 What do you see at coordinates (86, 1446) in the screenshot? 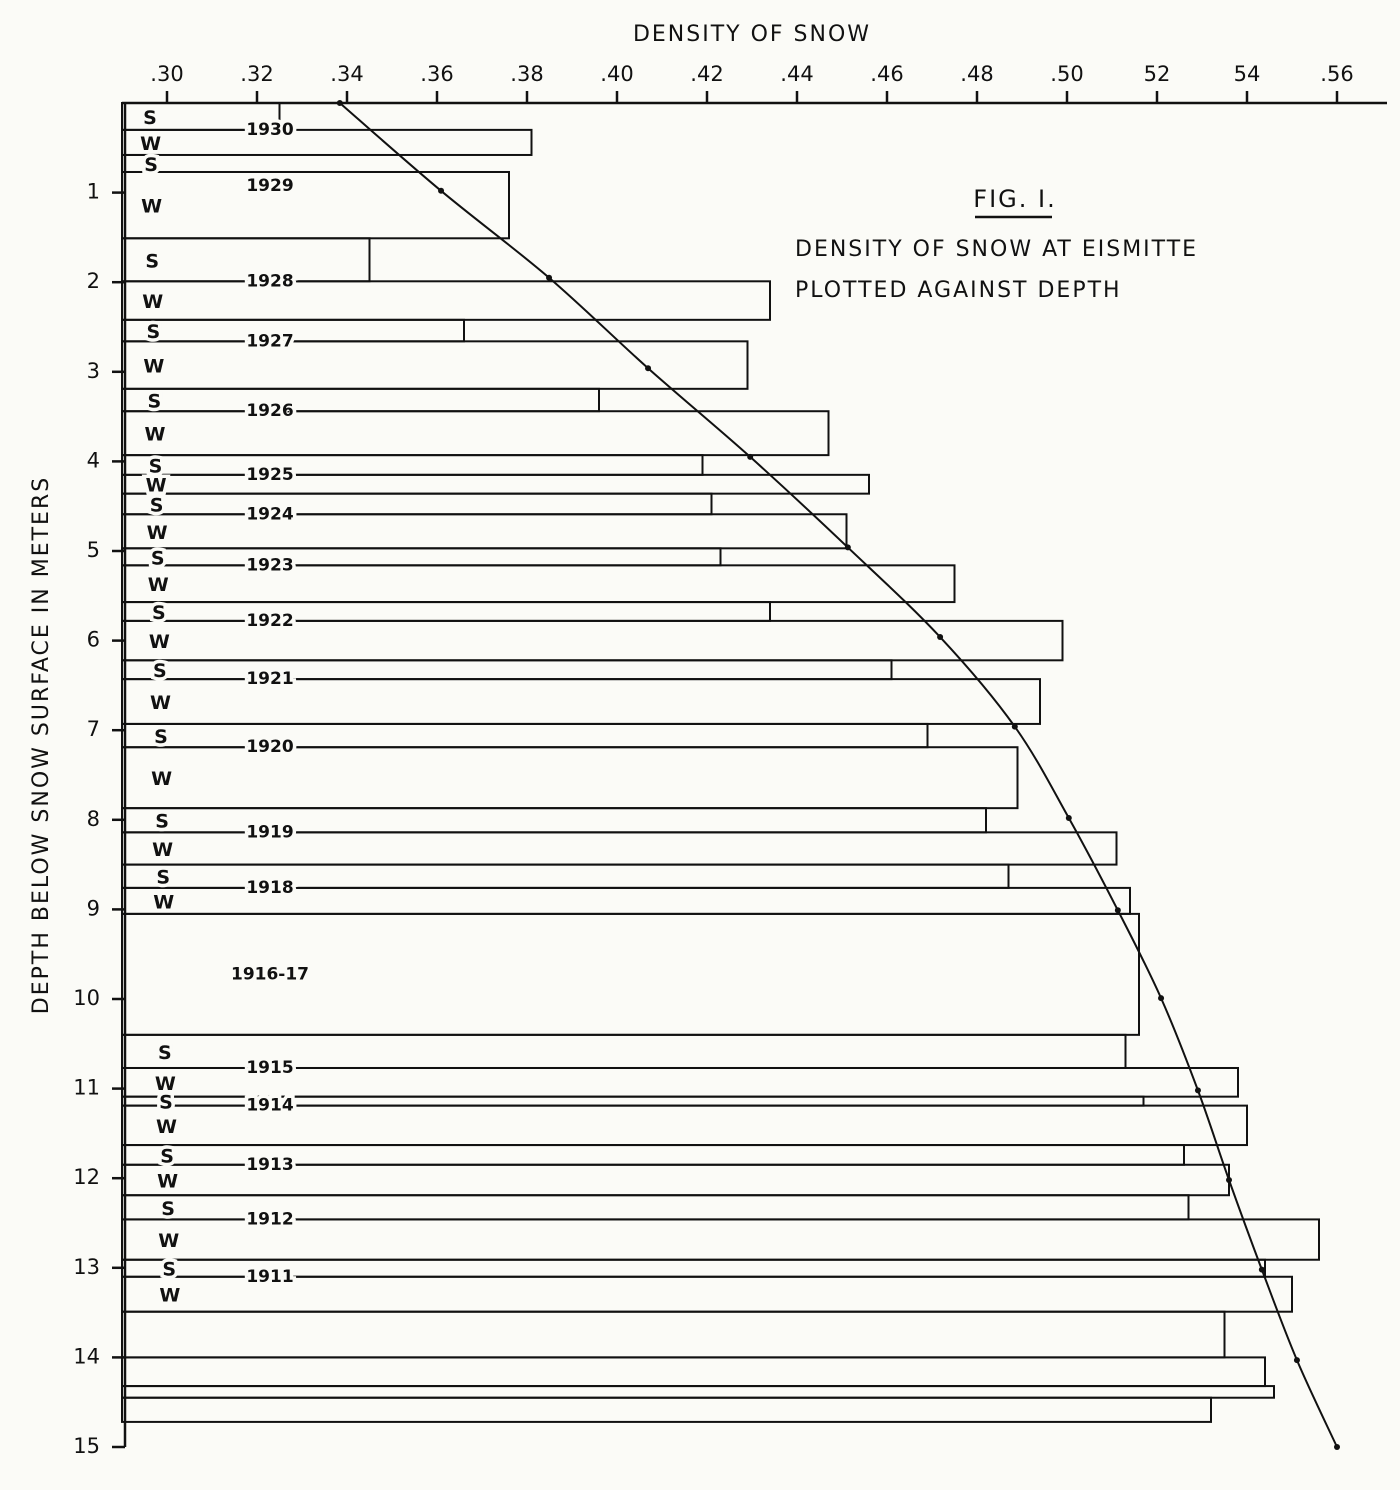
I see `y-tick-label: 15` at bounding box center [86, 1446].